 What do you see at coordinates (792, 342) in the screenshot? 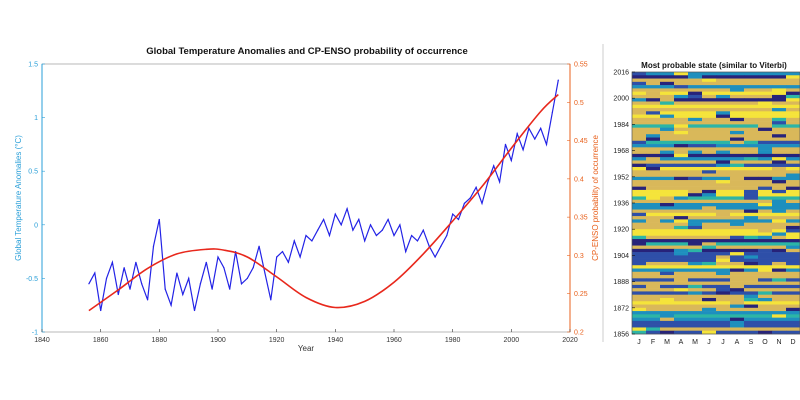
I see `heatmap-month-label: D` at bounding box center [792, 342].